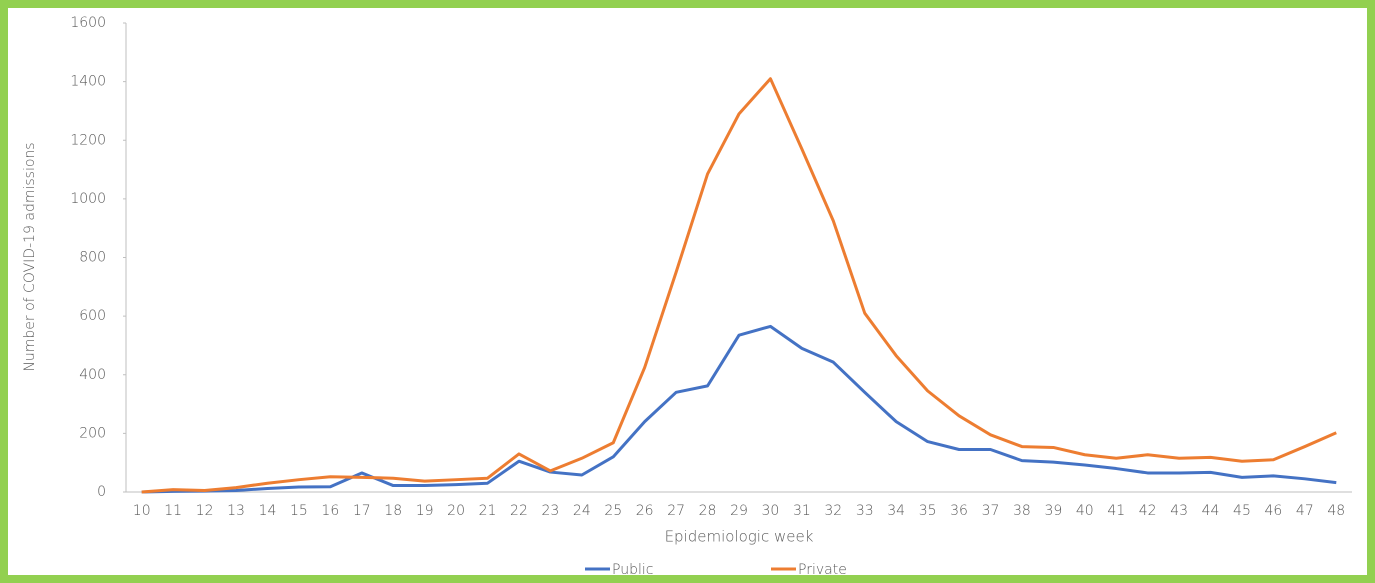 The image size is (1375, 583). What do you see at coordinates (1116, 511) in the screenshot?
I see `x-tick-label: 41` at bounding box center [1116, 511].